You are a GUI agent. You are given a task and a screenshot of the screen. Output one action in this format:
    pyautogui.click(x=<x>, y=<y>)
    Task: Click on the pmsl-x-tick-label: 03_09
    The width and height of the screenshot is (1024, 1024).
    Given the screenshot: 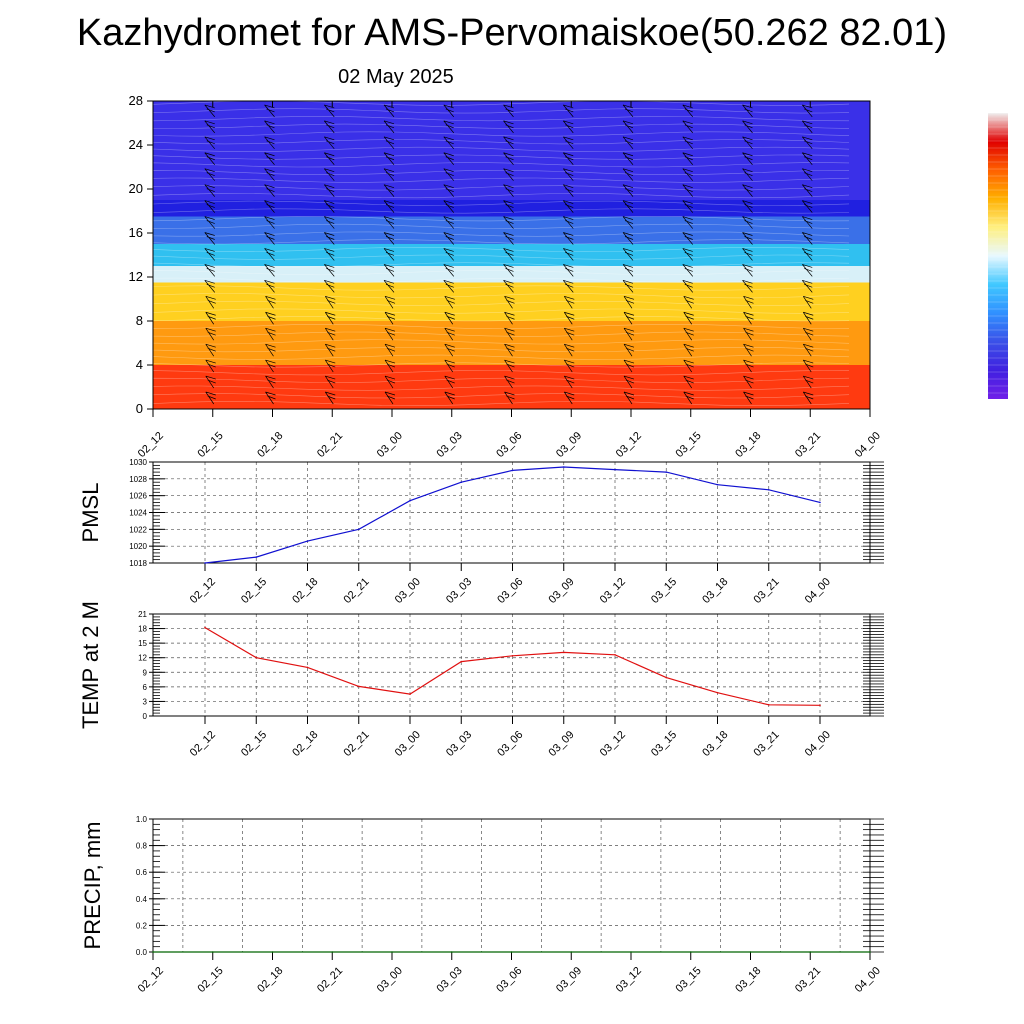 What is the action you would take?
    pyautogui.click(x=562, y=591)
    